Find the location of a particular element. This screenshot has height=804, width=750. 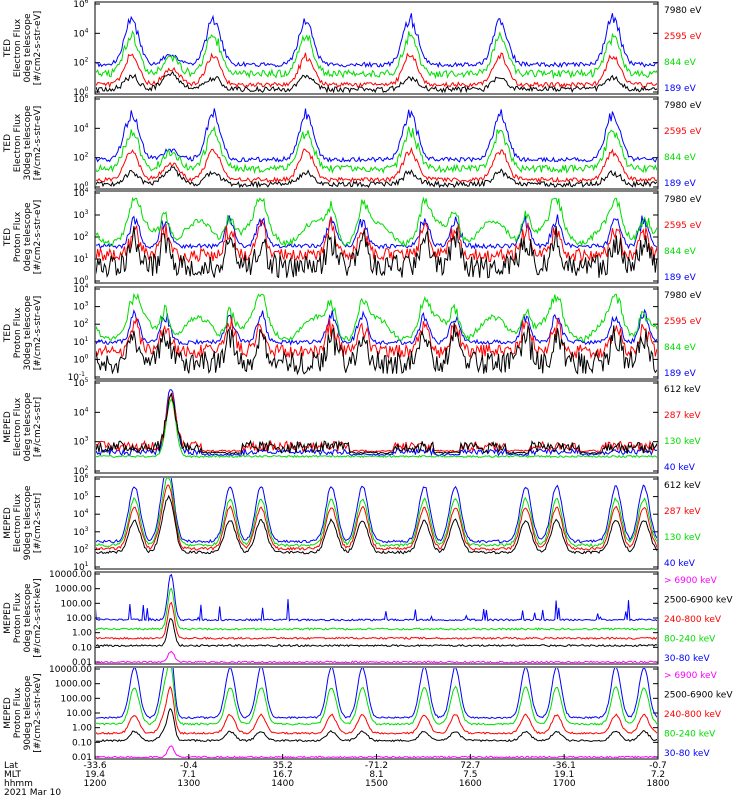

y-tick-label: 1000.00 is located at coordinates (73, 590).